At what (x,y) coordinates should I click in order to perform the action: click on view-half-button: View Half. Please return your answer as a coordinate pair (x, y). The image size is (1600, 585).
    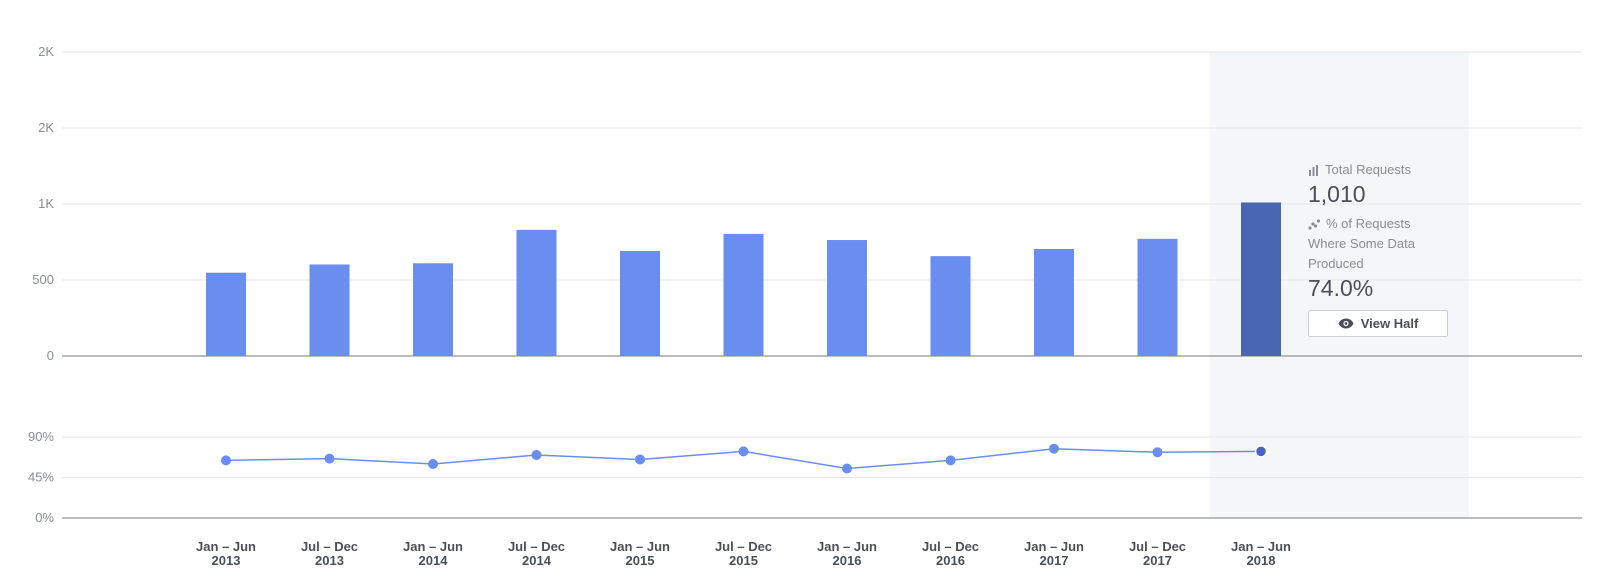
    Looking at the image, I should click on (1378, 323).